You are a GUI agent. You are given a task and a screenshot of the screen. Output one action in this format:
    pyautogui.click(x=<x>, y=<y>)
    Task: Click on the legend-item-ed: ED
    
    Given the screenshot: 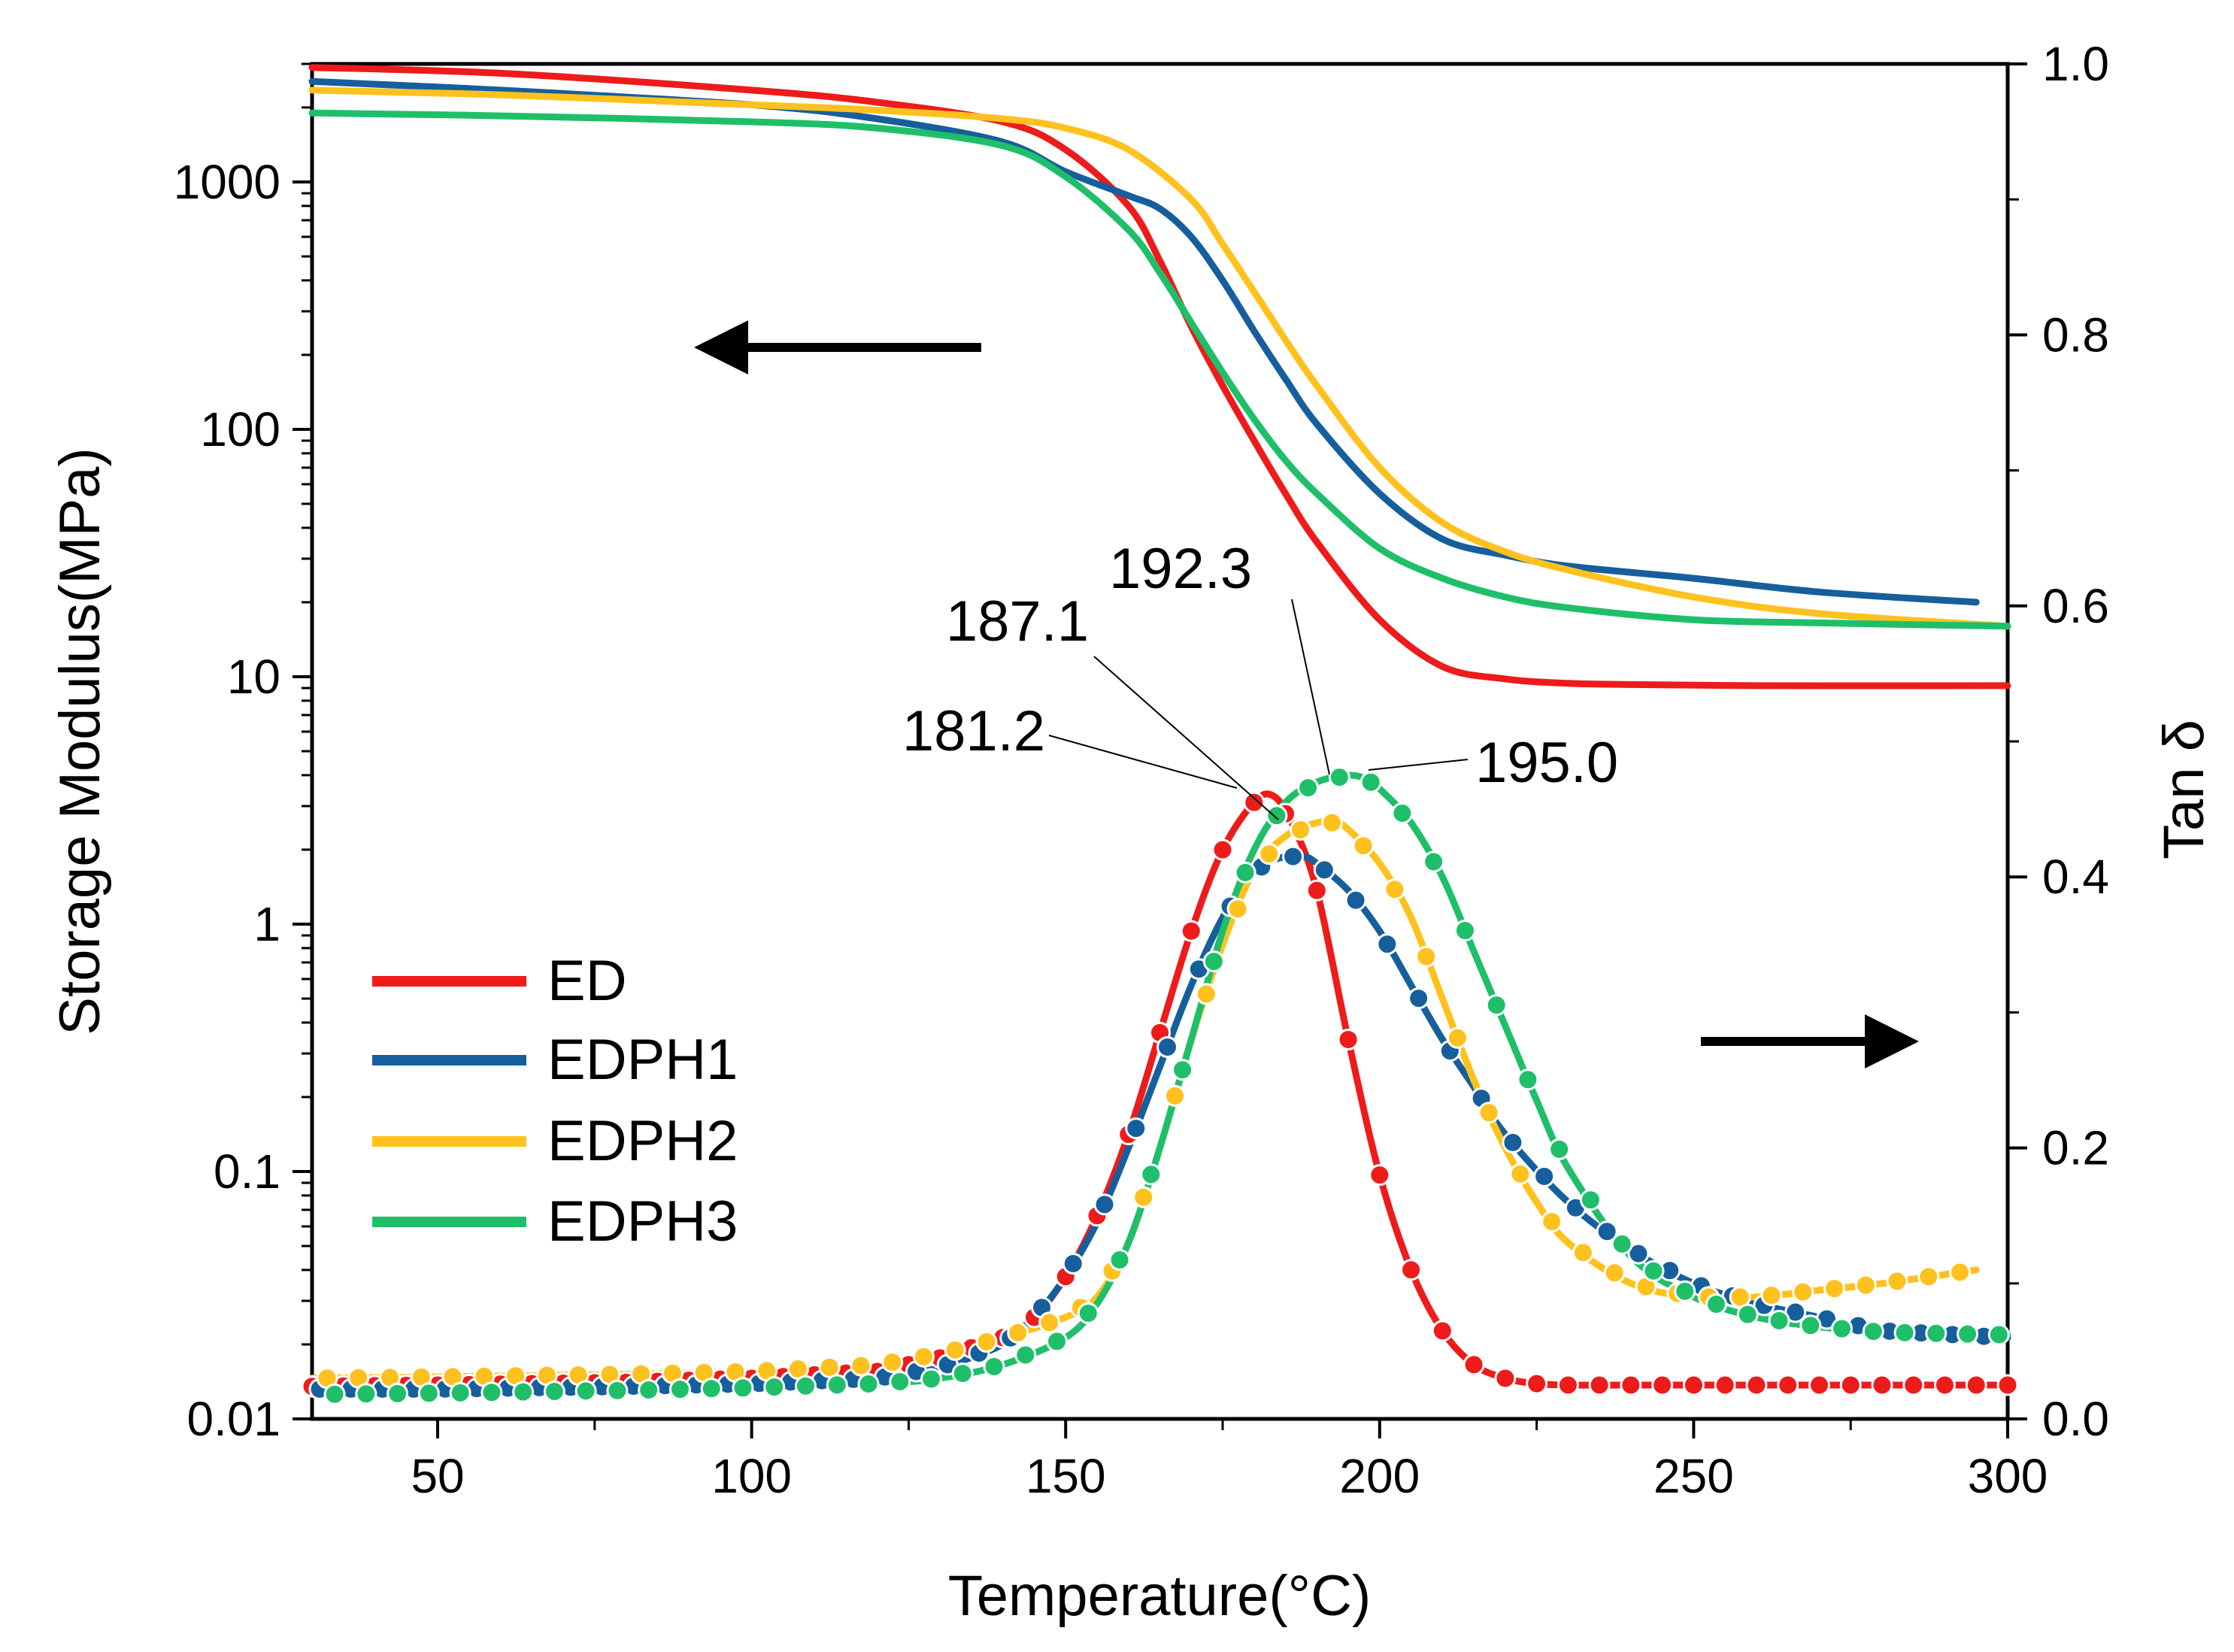 What is the action you would take?
    pyautogui.click(x=499, y=981)
    